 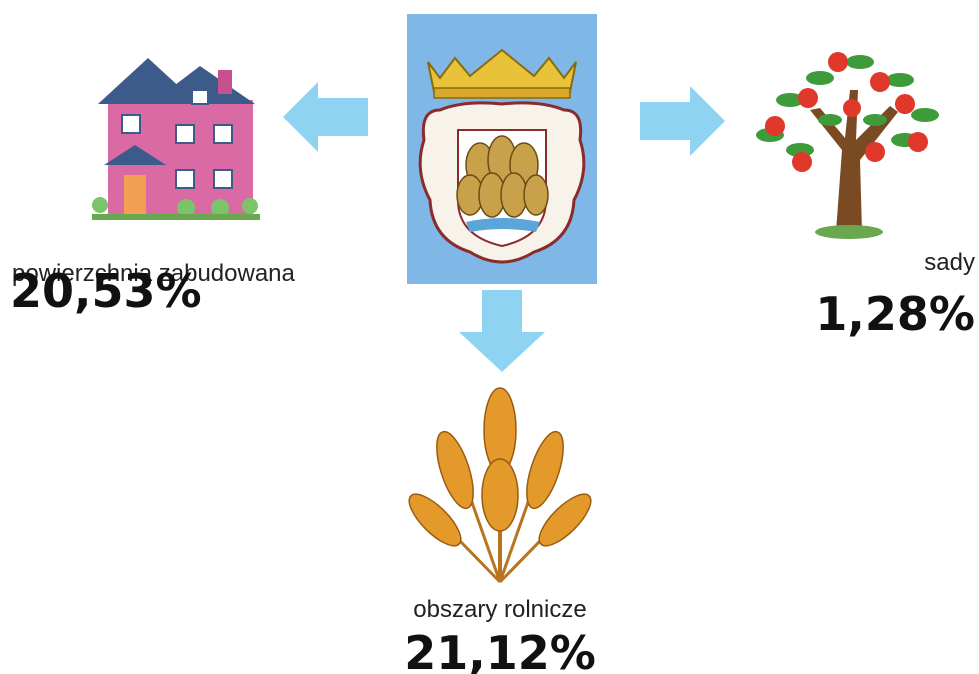 What do you see at coordinates (500, 485) in the screenshot?
I see `wheat-icon` at bounding box center [500, 485].